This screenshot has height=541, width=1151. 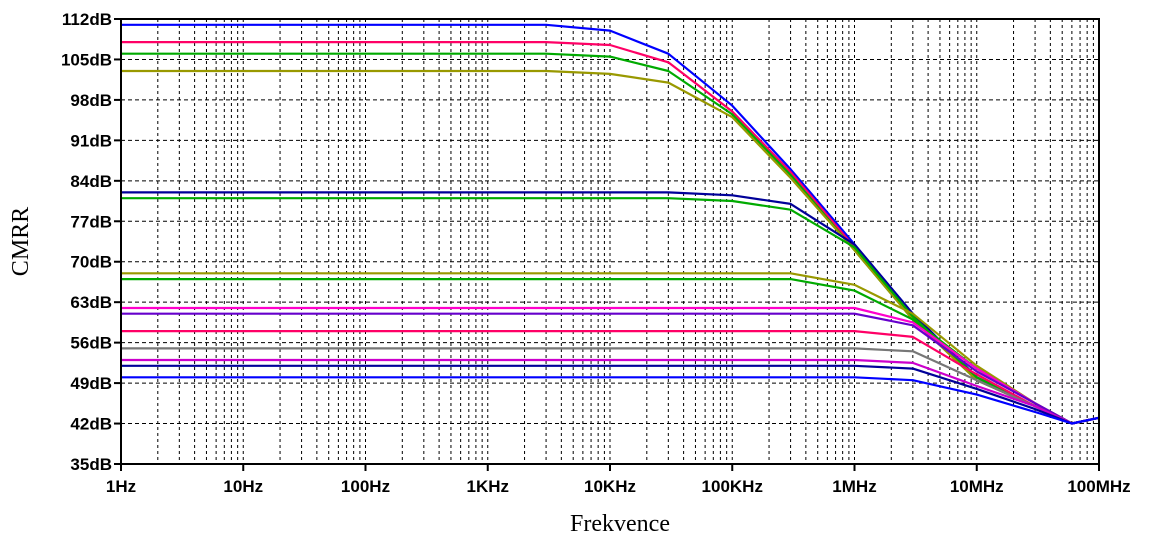 I want to click on y-tick-label: 98dB, so click(x=91, y=100).